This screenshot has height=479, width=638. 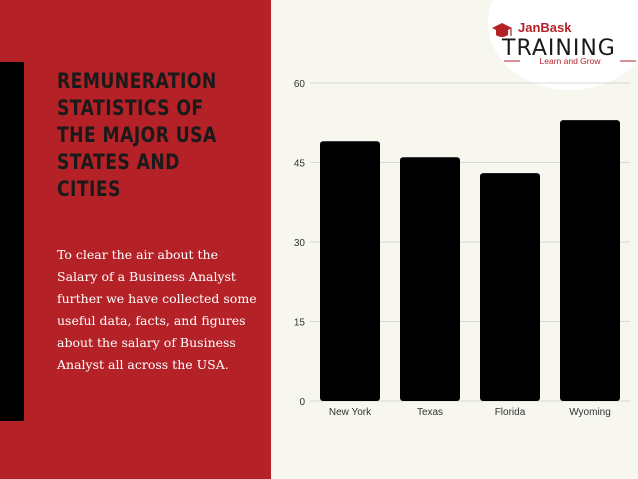 What do you see at coordinates (510, 287) in the screenshot?
I see `bar-florida` at bounding box center [510, 287].